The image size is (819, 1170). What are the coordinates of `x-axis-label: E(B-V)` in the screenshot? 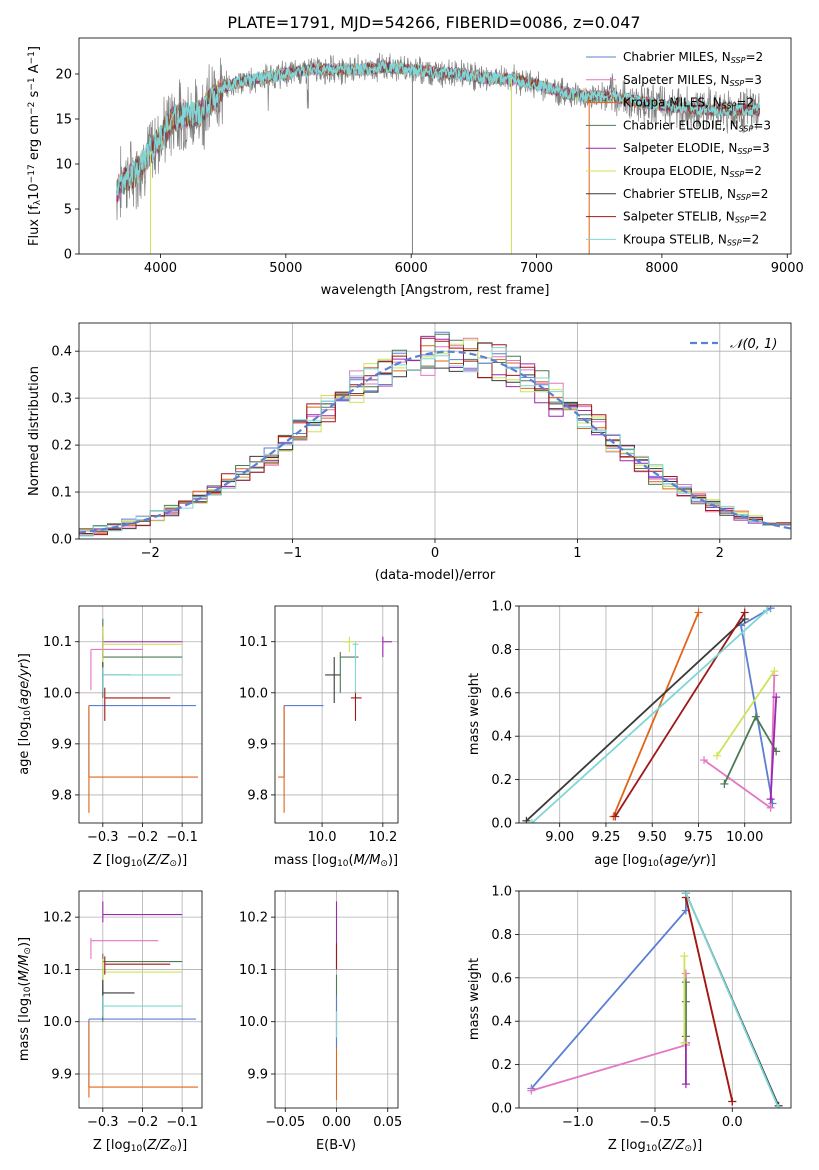 It's located at (336, 1145).